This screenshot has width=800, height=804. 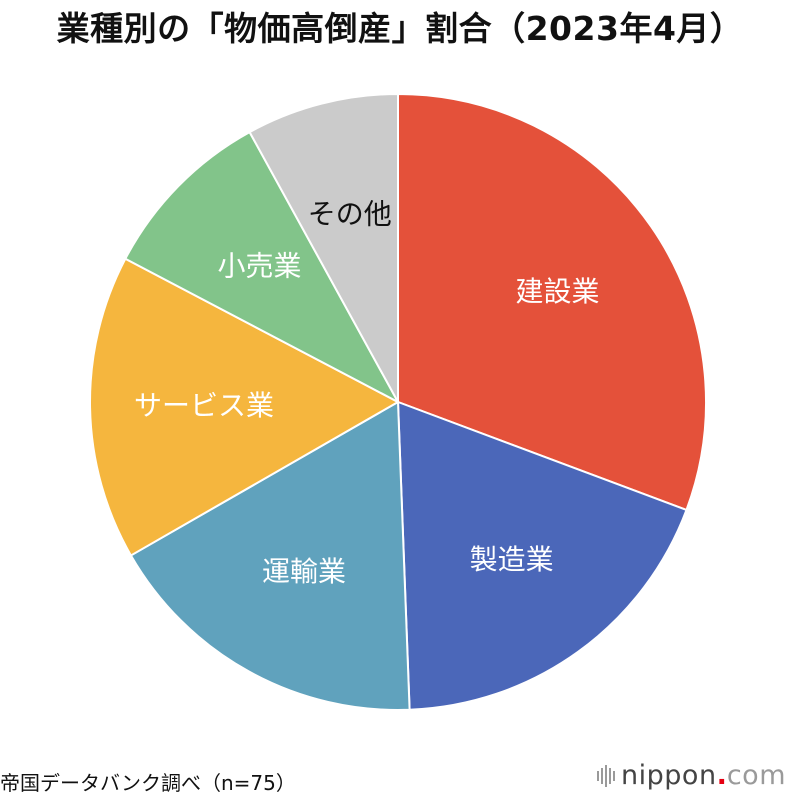 What do you see at coordinates (669, 775) in the screenshot?
I see `brand-name: nippon` at bounding box center [669, 775].